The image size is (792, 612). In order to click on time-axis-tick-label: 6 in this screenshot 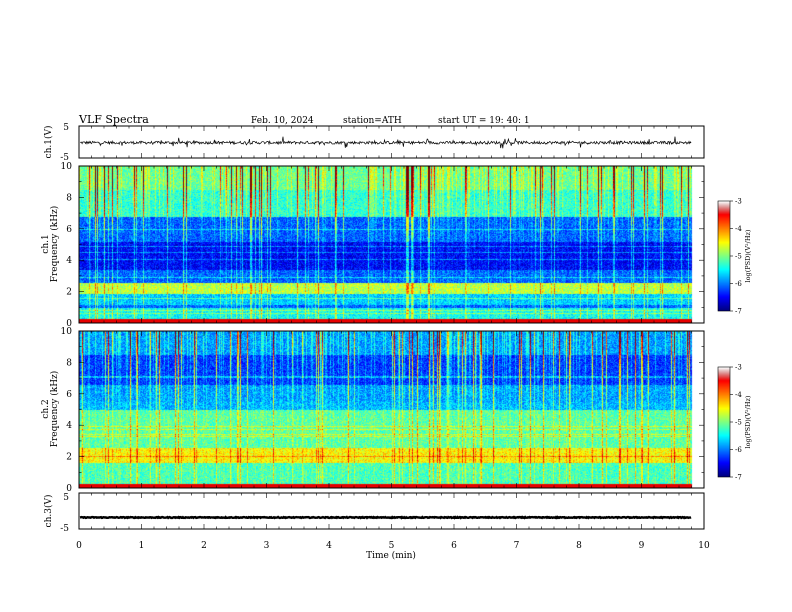, I will do `click(454, 546)`.